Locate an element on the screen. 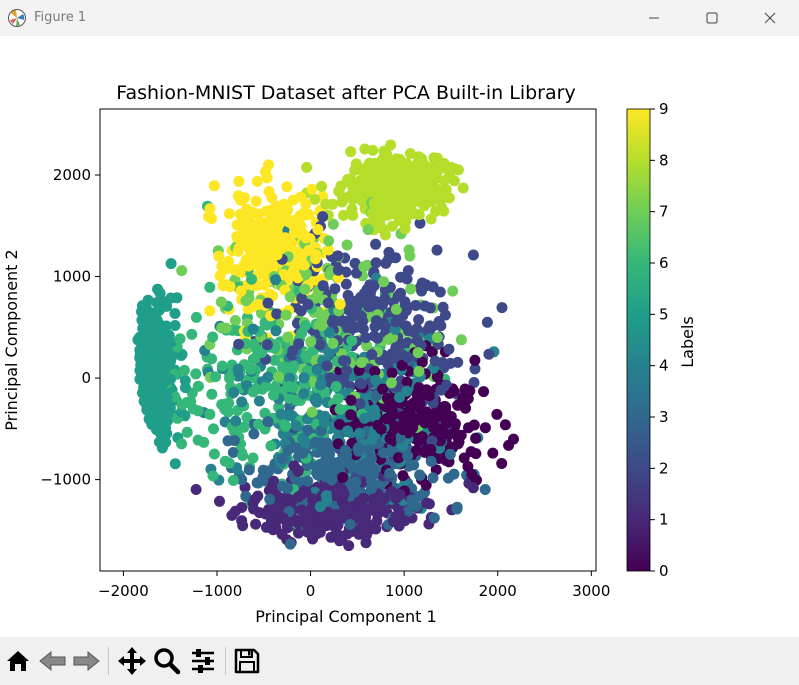 The image size is (799, 685). title-bar: Figure 1 is located at coordinates (399, 18).